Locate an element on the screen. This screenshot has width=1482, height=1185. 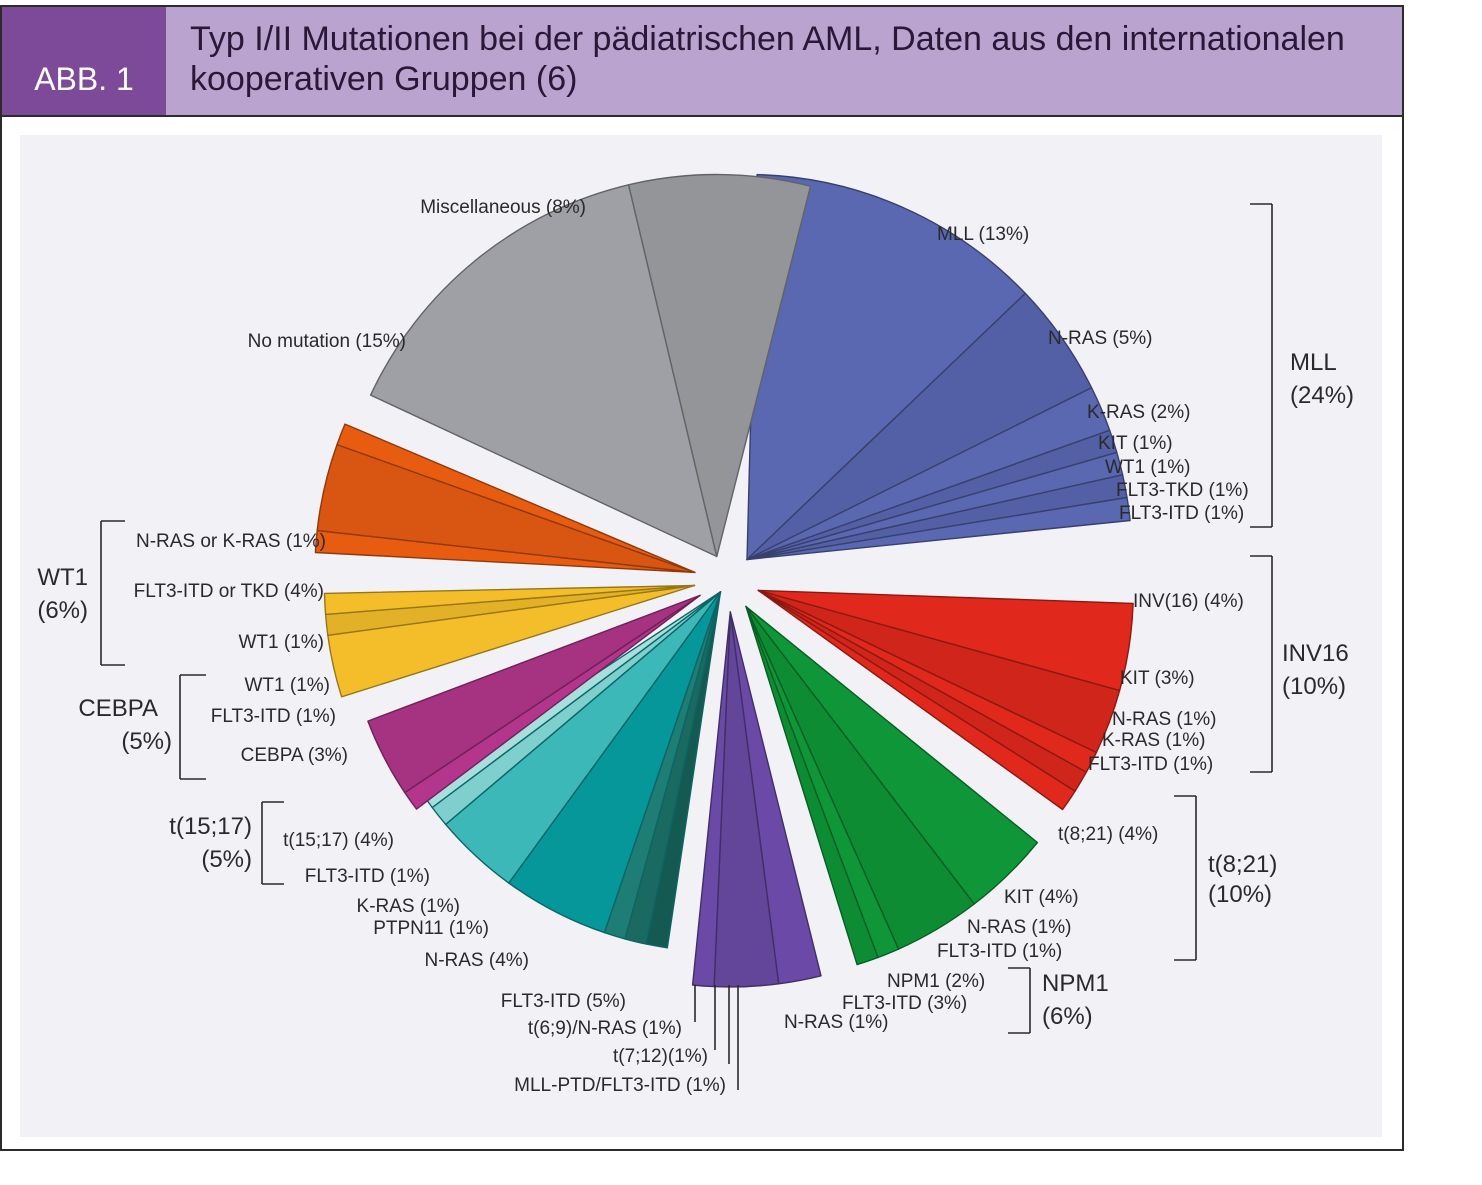
slice-label: Miscellaneous (8%) is located at coordinates (503, 207).